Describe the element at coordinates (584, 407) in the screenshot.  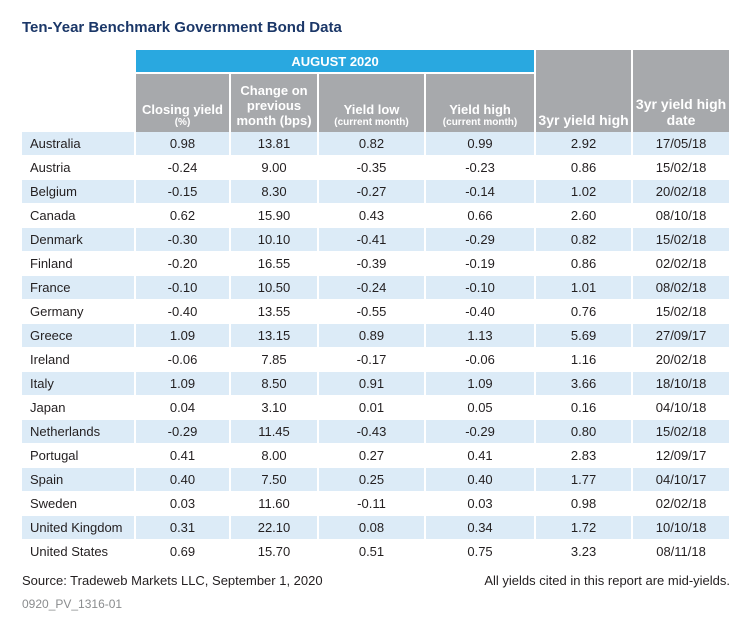
I see `cell: 0.16` at that location.